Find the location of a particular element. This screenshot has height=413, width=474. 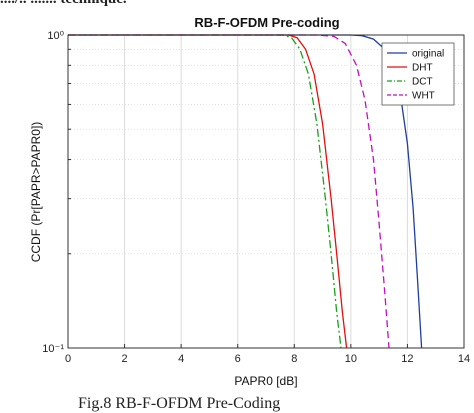

legend-label-original: original is located at coordinates (428, 54).